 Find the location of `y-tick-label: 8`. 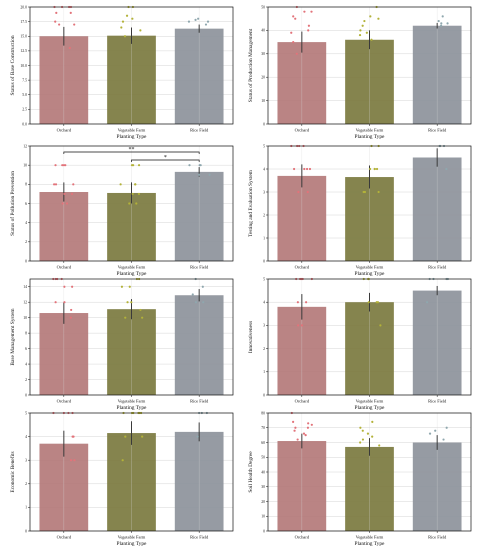

y-tick-label: 8 is located at coordinates (26, 333).